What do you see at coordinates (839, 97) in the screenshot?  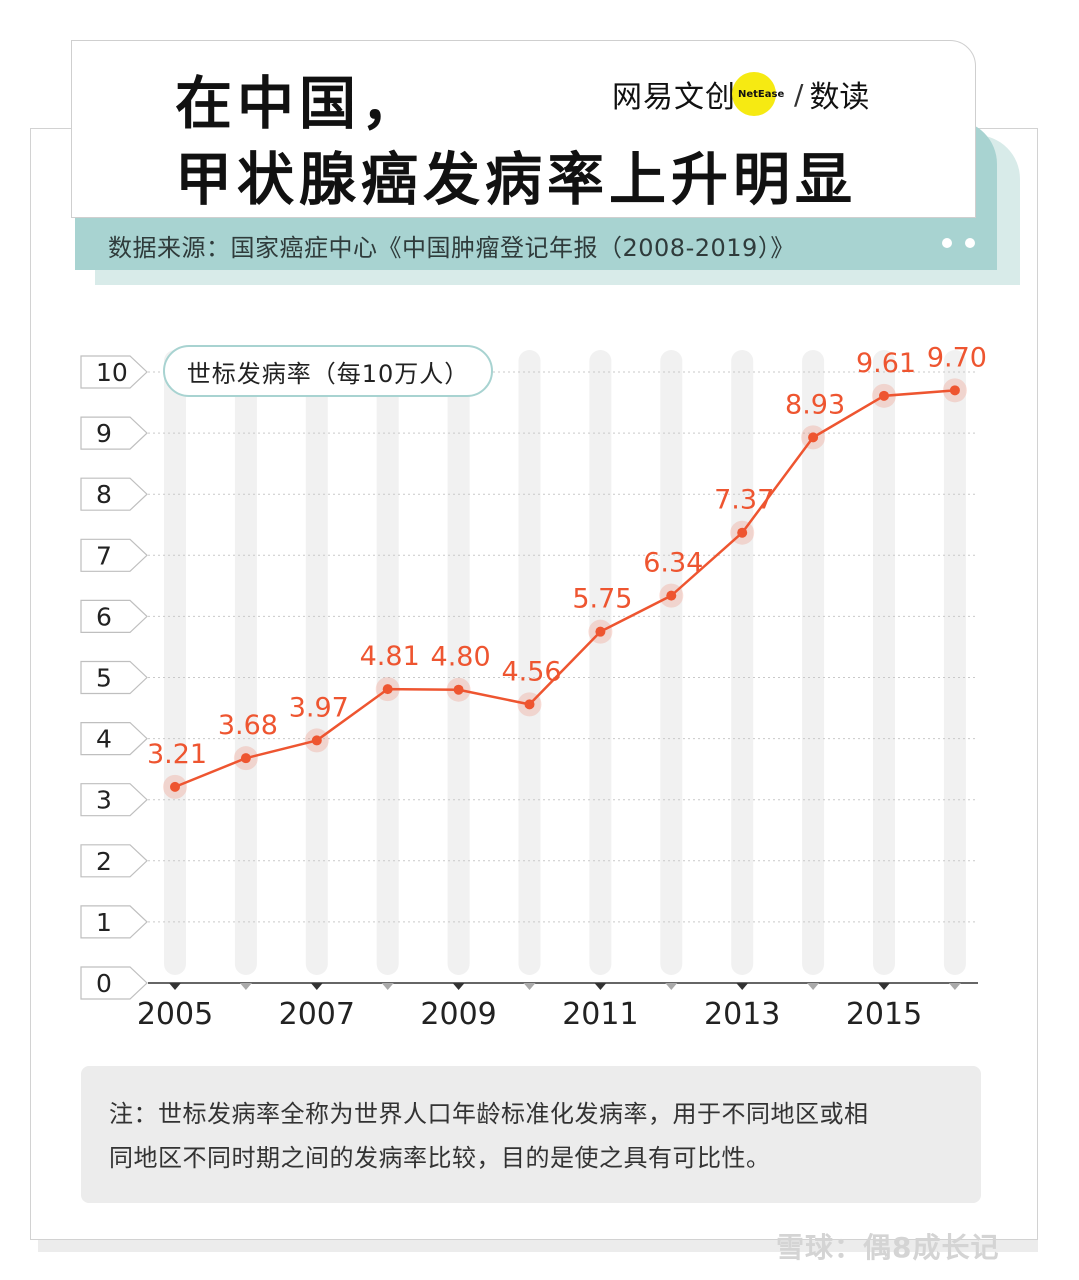 I see `brand-sub: 数读` at bounding box center [839, 97].